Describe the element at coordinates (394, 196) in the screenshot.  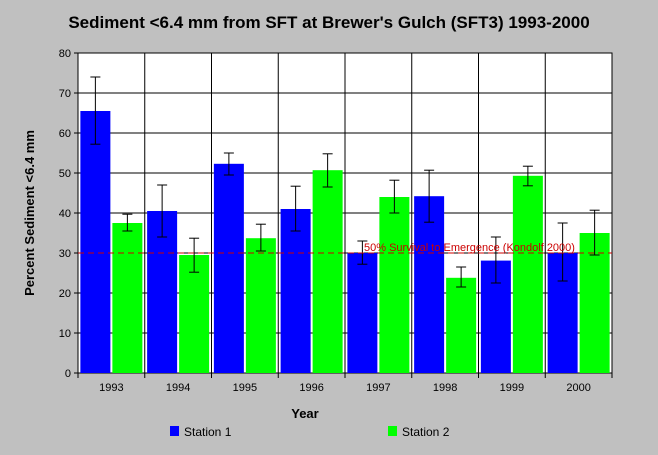
I see `error-bar-station-2-1997` at that location.